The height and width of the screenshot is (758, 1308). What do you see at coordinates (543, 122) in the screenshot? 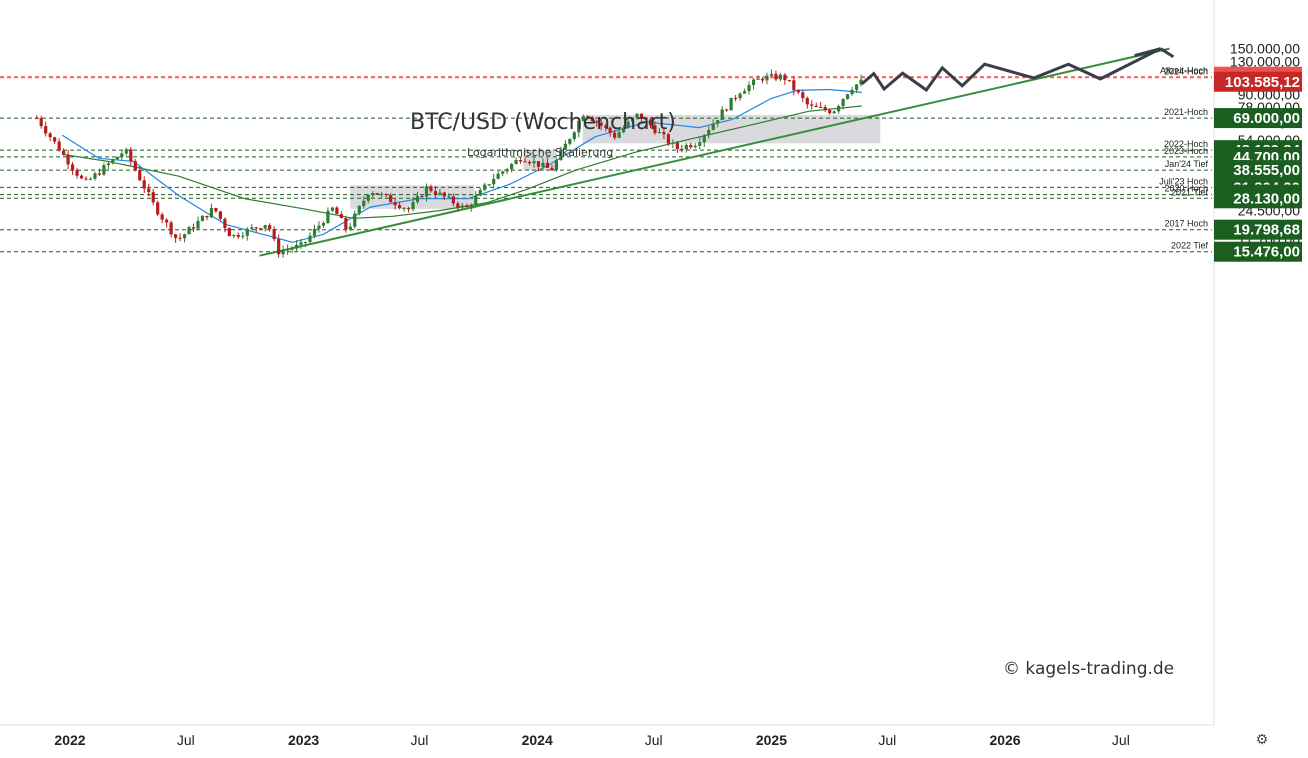
I see `chart-title: BTC/USD (Wochenchart)` at bounding box center [543, 122].